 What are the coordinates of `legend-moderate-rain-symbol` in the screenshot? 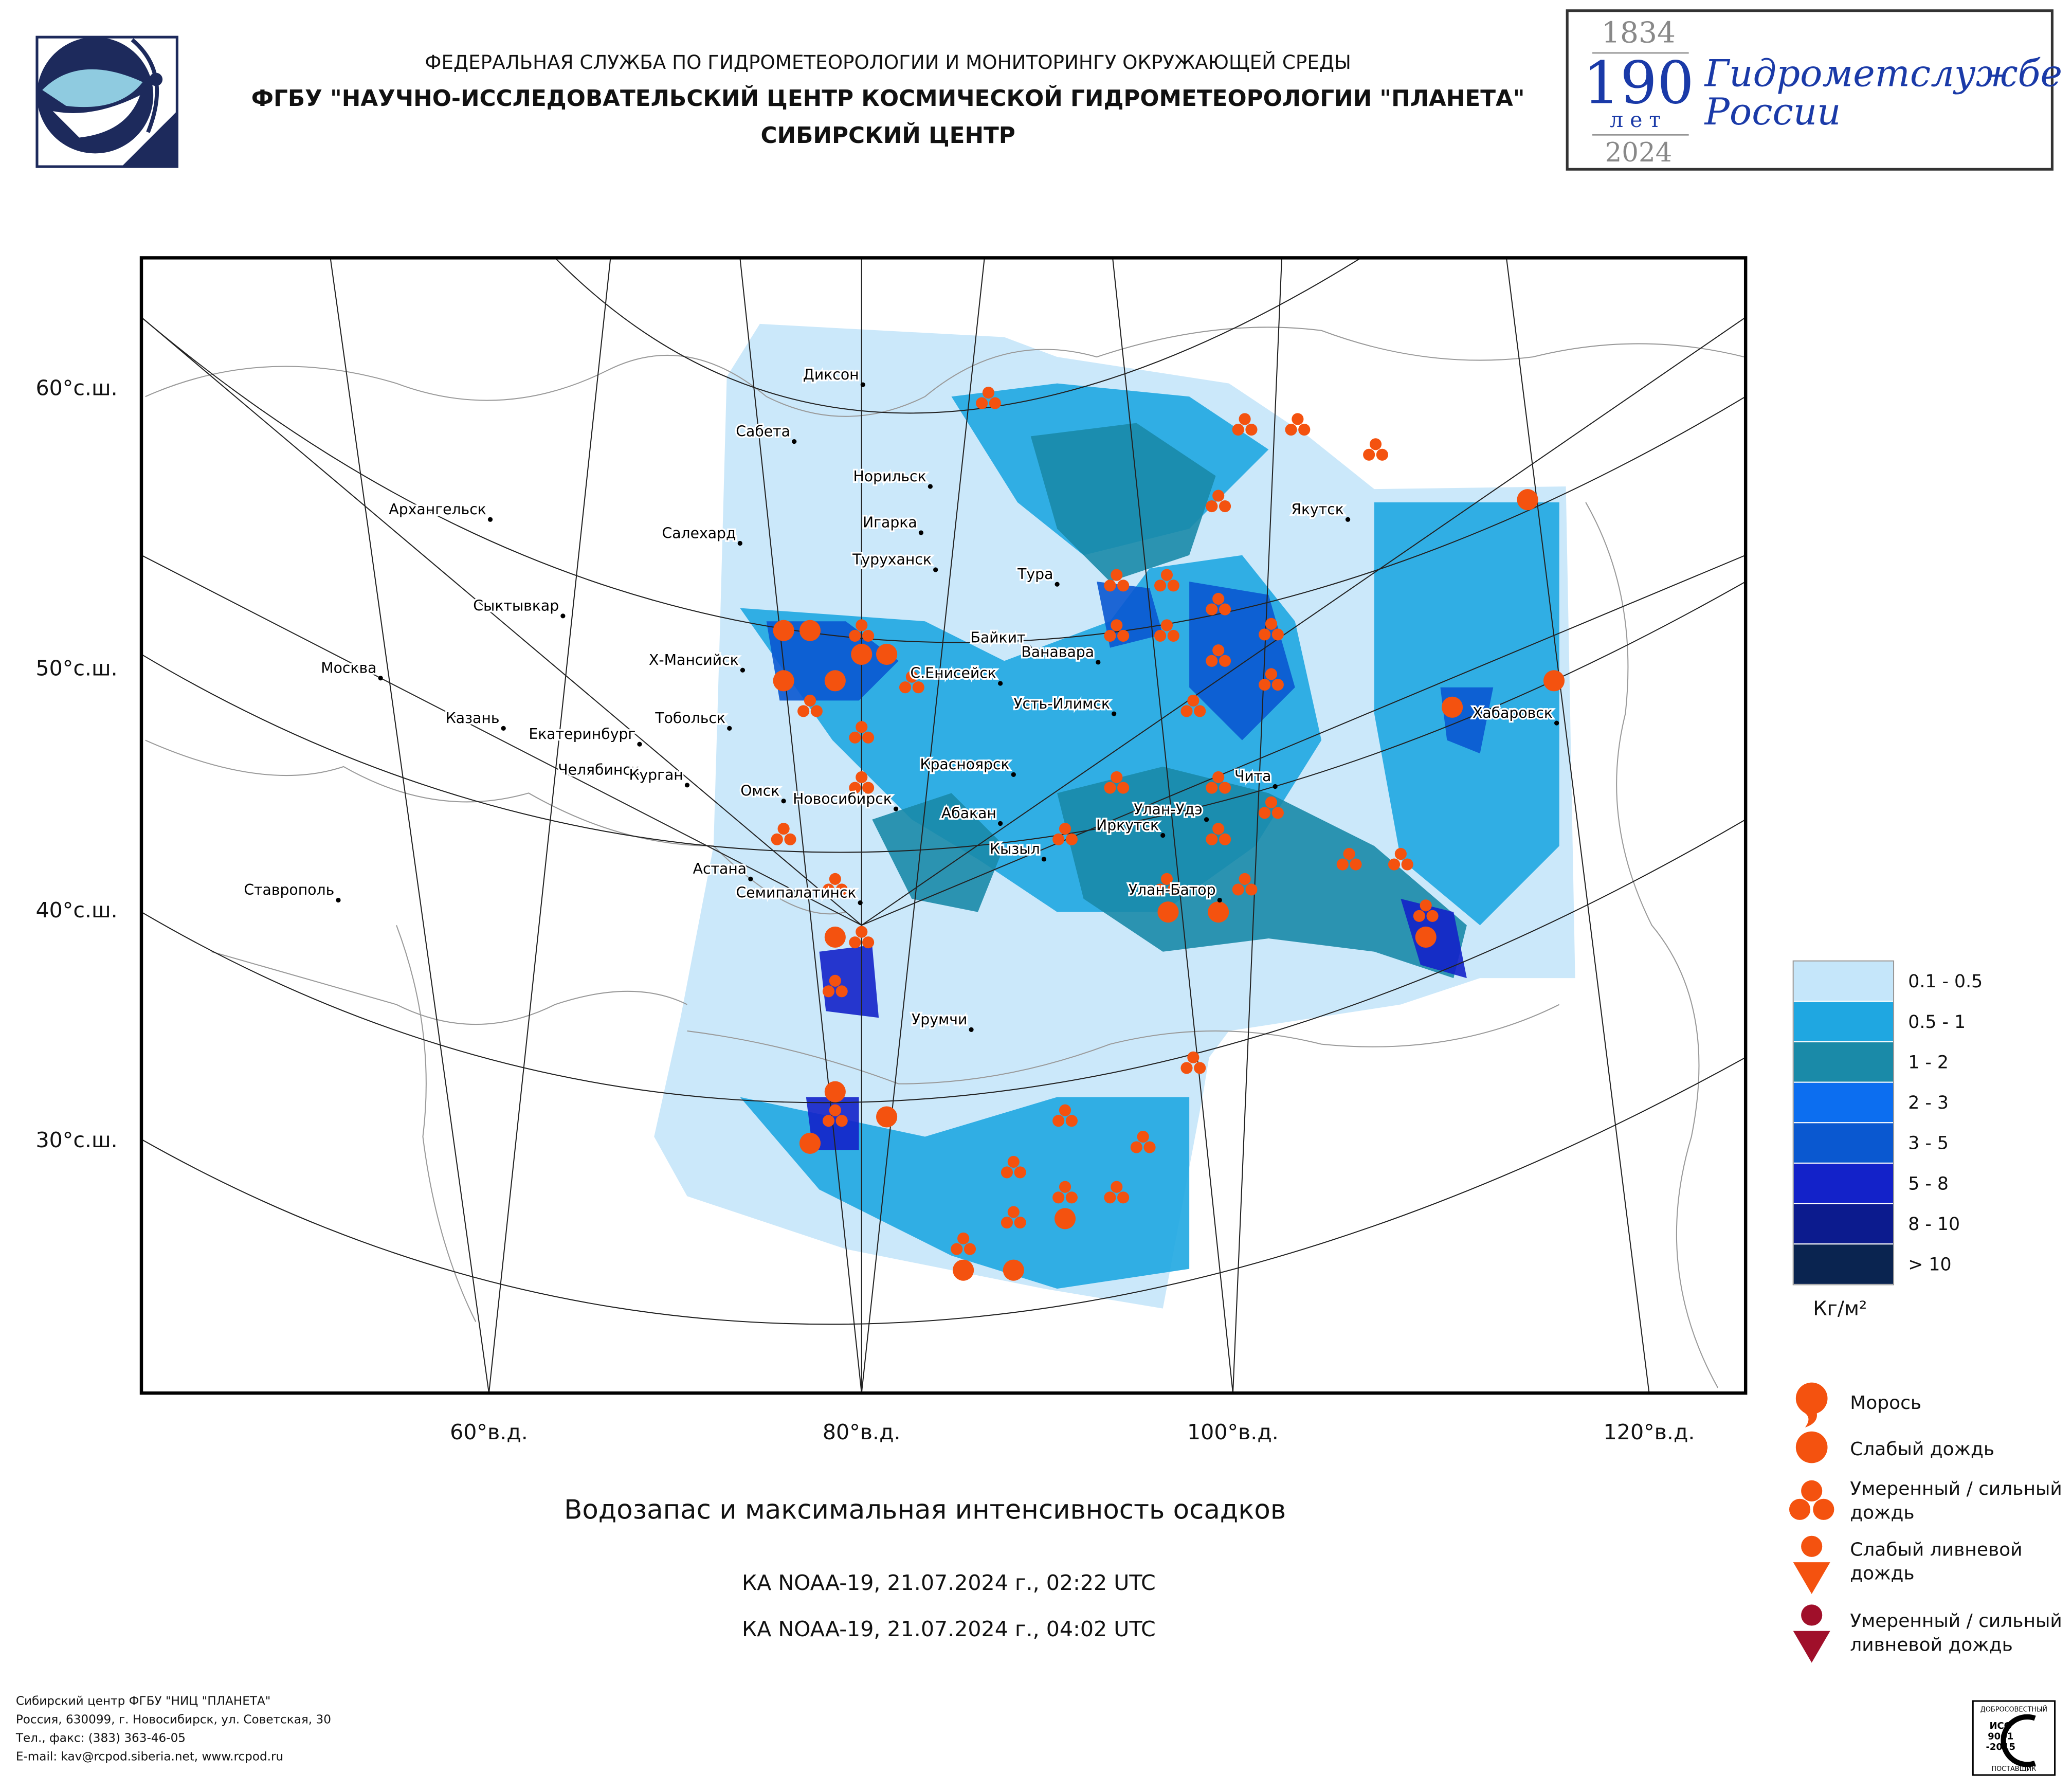 It's located at (1823, 1509).